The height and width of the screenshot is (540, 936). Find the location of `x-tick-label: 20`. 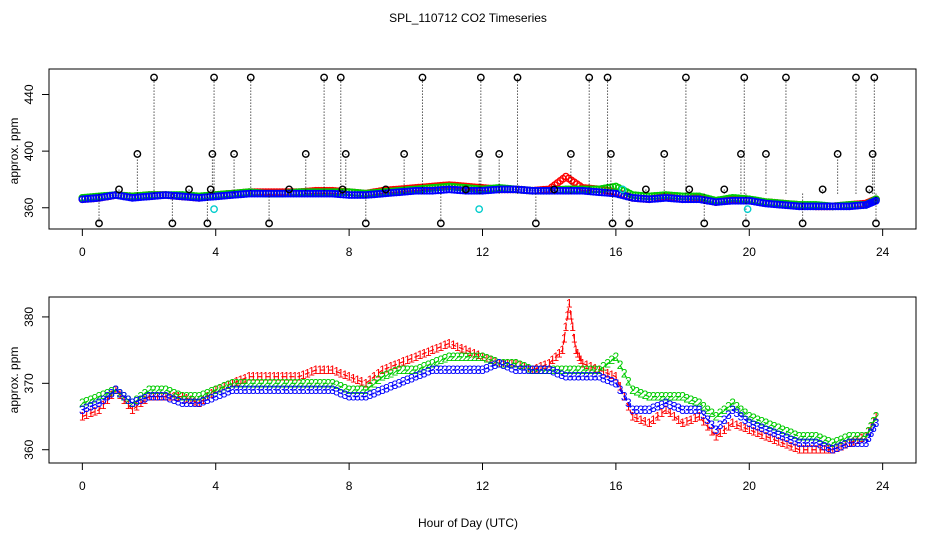

x-tick-label: 20 is located at coordinates (750, 252).